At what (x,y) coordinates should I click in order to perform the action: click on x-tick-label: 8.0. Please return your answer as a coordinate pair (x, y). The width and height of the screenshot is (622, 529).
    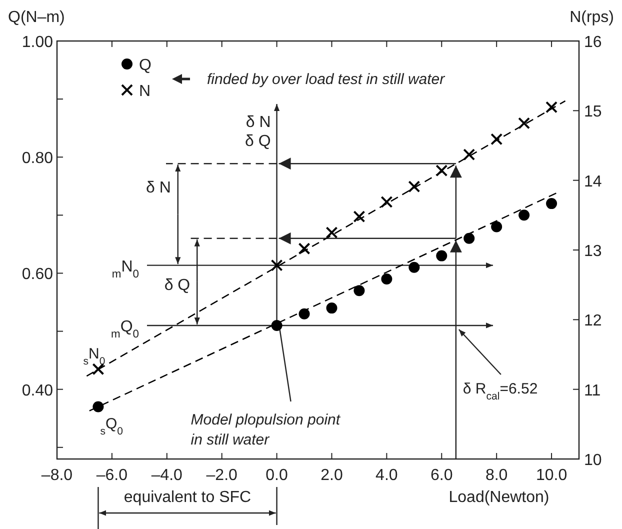
    Looking at the image, I should click on (496, 475).